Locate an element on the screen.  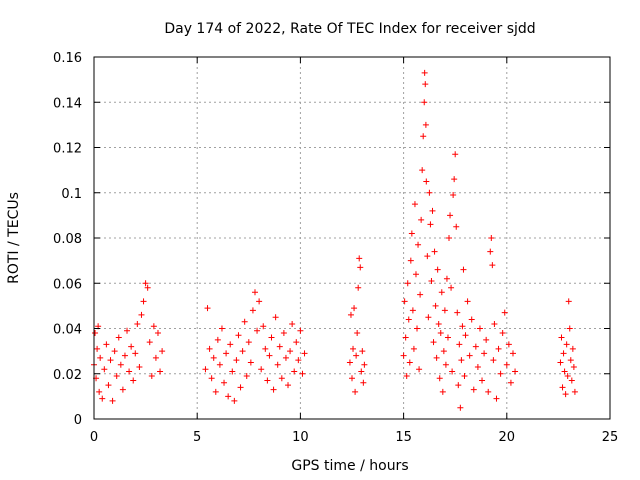
y-axis-title: ROTI / TECUs is located at coordinates (14, 238).